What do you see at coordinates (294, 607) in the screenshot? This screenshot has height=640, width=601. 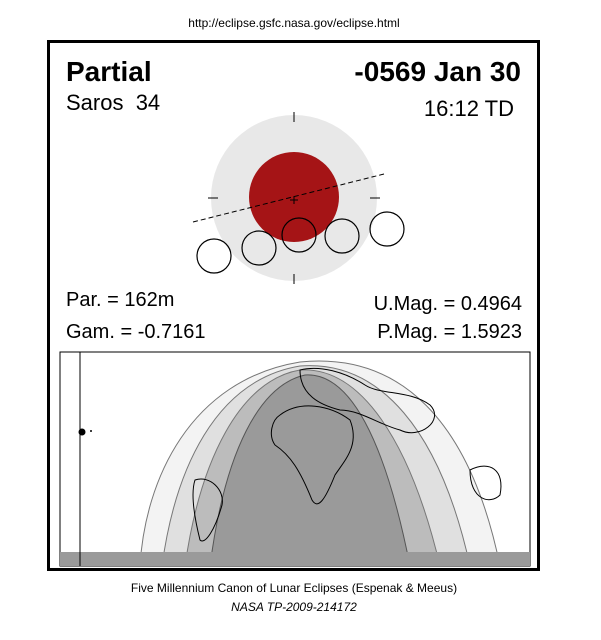 I see `footer-publication: NASA TP-2009-214172` at bounding box center [294, 607].